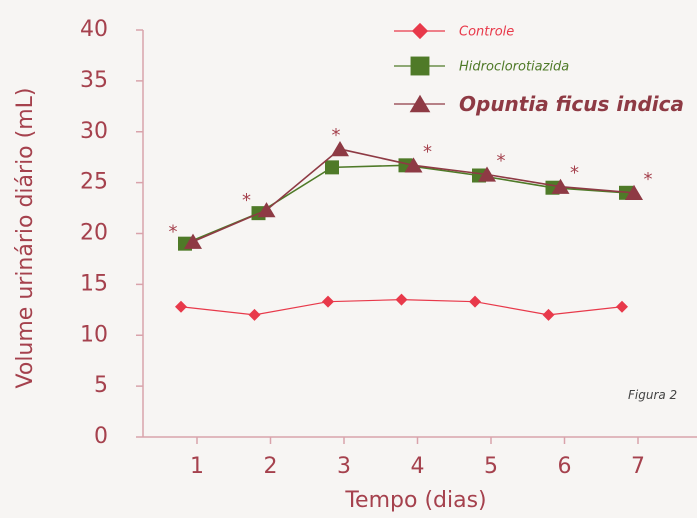  Describe the element at coordinates (344, 466) in the screenshot. I see `x-tick-label: 3` at that location.